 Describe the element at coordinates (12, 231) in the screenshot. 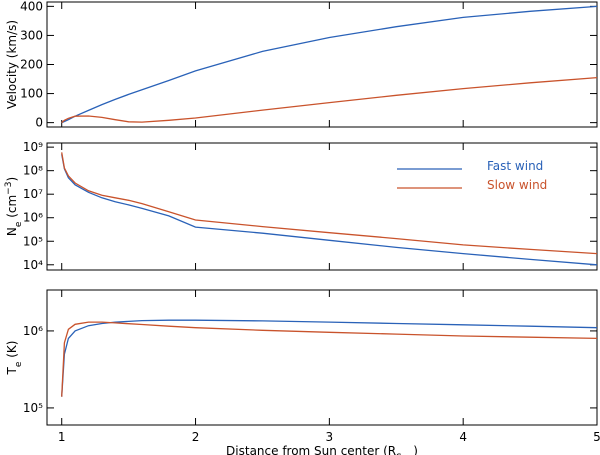

I see `label-part: N` at that location.